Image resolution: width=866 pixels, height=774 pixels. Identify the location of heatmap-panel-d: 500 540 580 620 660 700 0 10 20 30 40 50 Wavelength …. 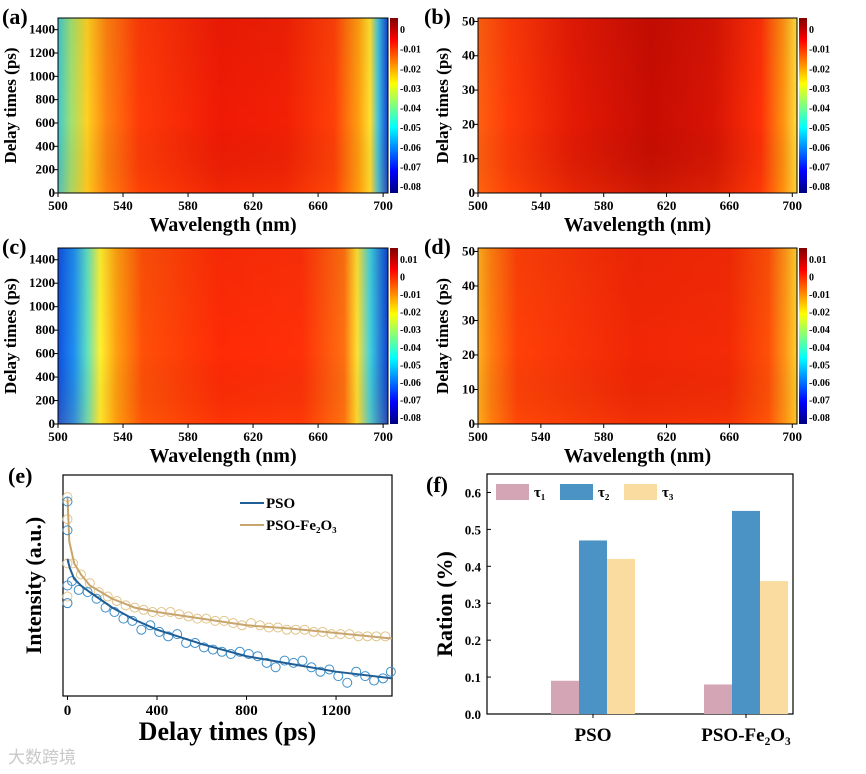
(627, 350).